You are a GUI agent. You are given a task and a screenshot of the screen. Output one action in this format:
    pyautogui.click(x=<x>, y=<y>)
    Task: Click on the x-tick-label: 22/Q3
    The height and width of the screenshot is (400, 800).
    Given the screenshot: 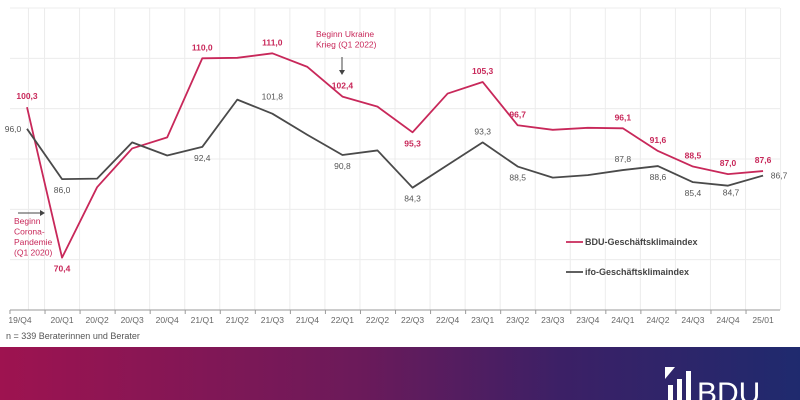 What is the action you would take?
    pyautogui.click(x=412, y=320)
    